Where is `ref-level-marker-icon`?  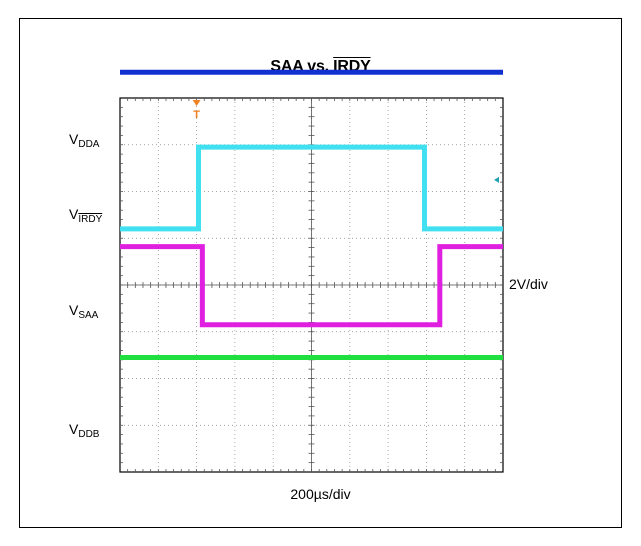
ref-level-marker-icon is located at coordinates (496, 179).